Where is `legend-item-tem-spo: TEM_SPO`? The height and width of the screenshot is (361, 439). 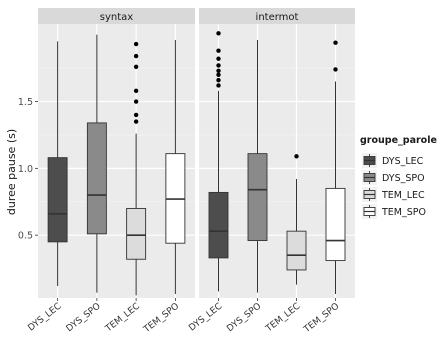 legend-item-tem-spo: TEM_SPO is located at coordinates (394, 211).